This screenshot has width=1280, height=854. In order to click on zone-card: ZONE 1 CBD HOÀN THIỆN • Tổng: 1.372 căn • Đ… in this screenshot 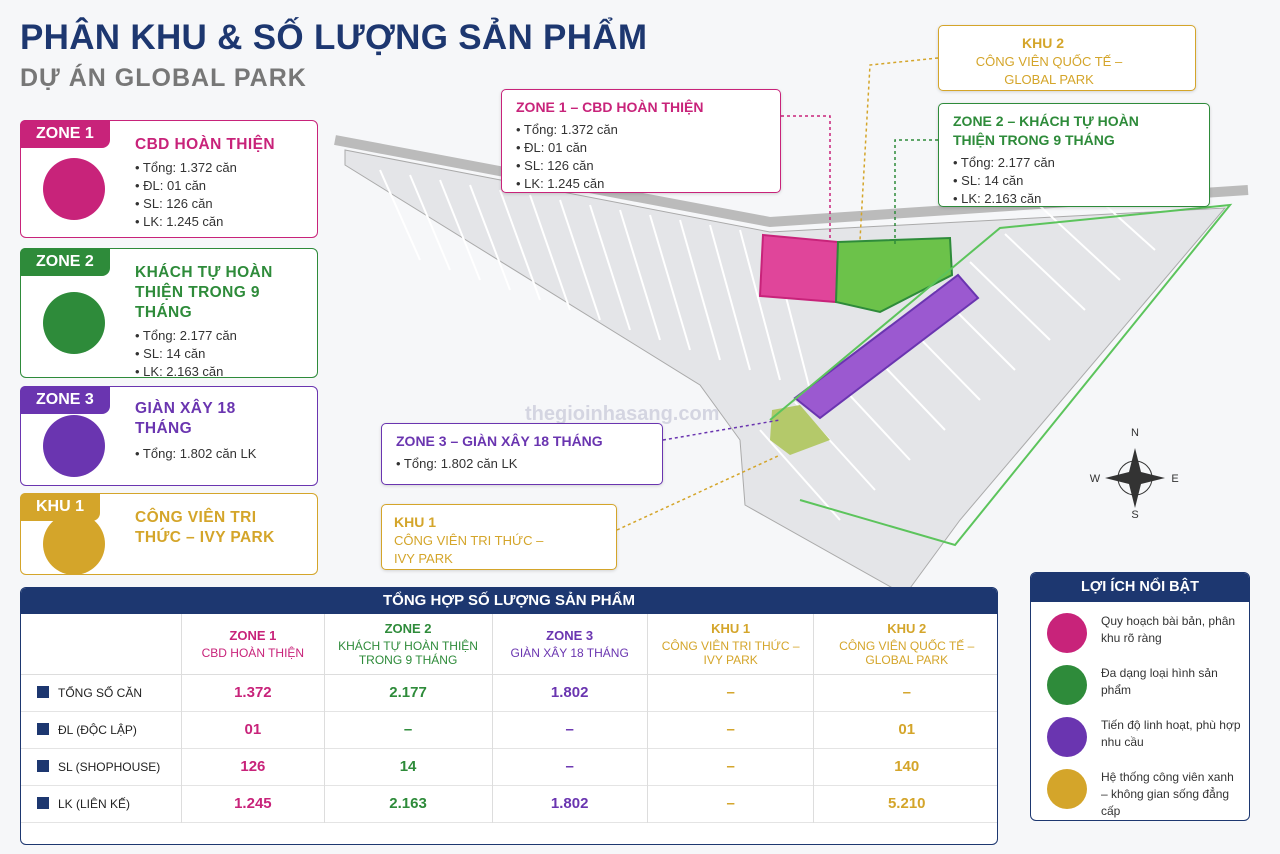, I will do `click(169, 179)`.